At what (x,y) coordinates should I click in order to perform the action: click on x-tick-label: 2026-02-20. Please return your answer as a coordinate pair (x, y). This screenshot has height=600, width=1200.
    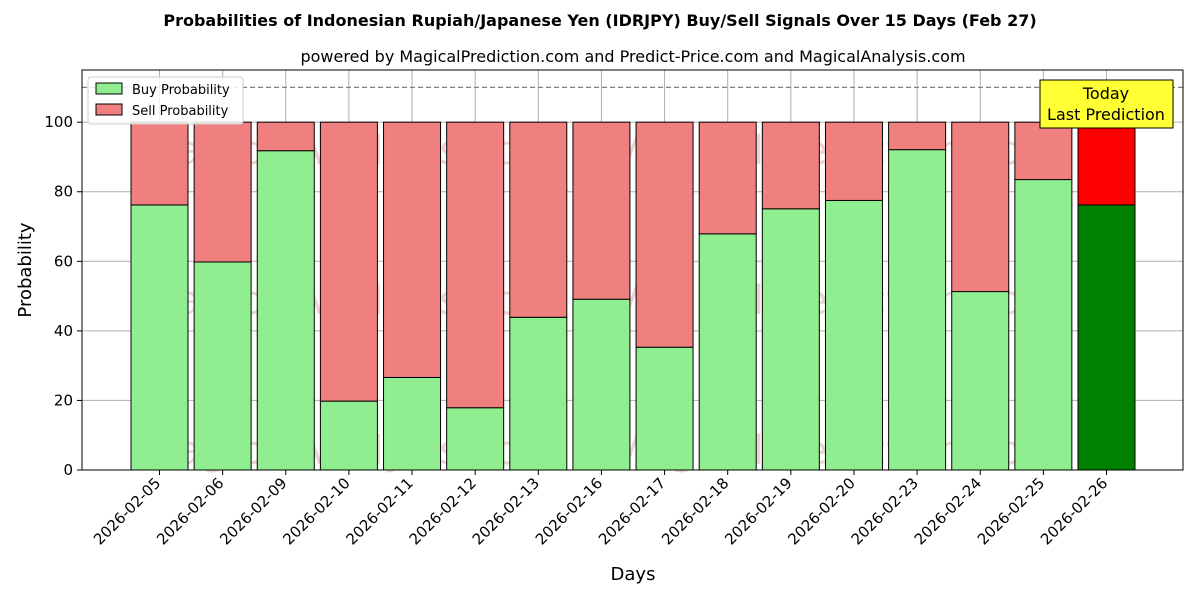
    Looking at the image, I should click on (821, 511).